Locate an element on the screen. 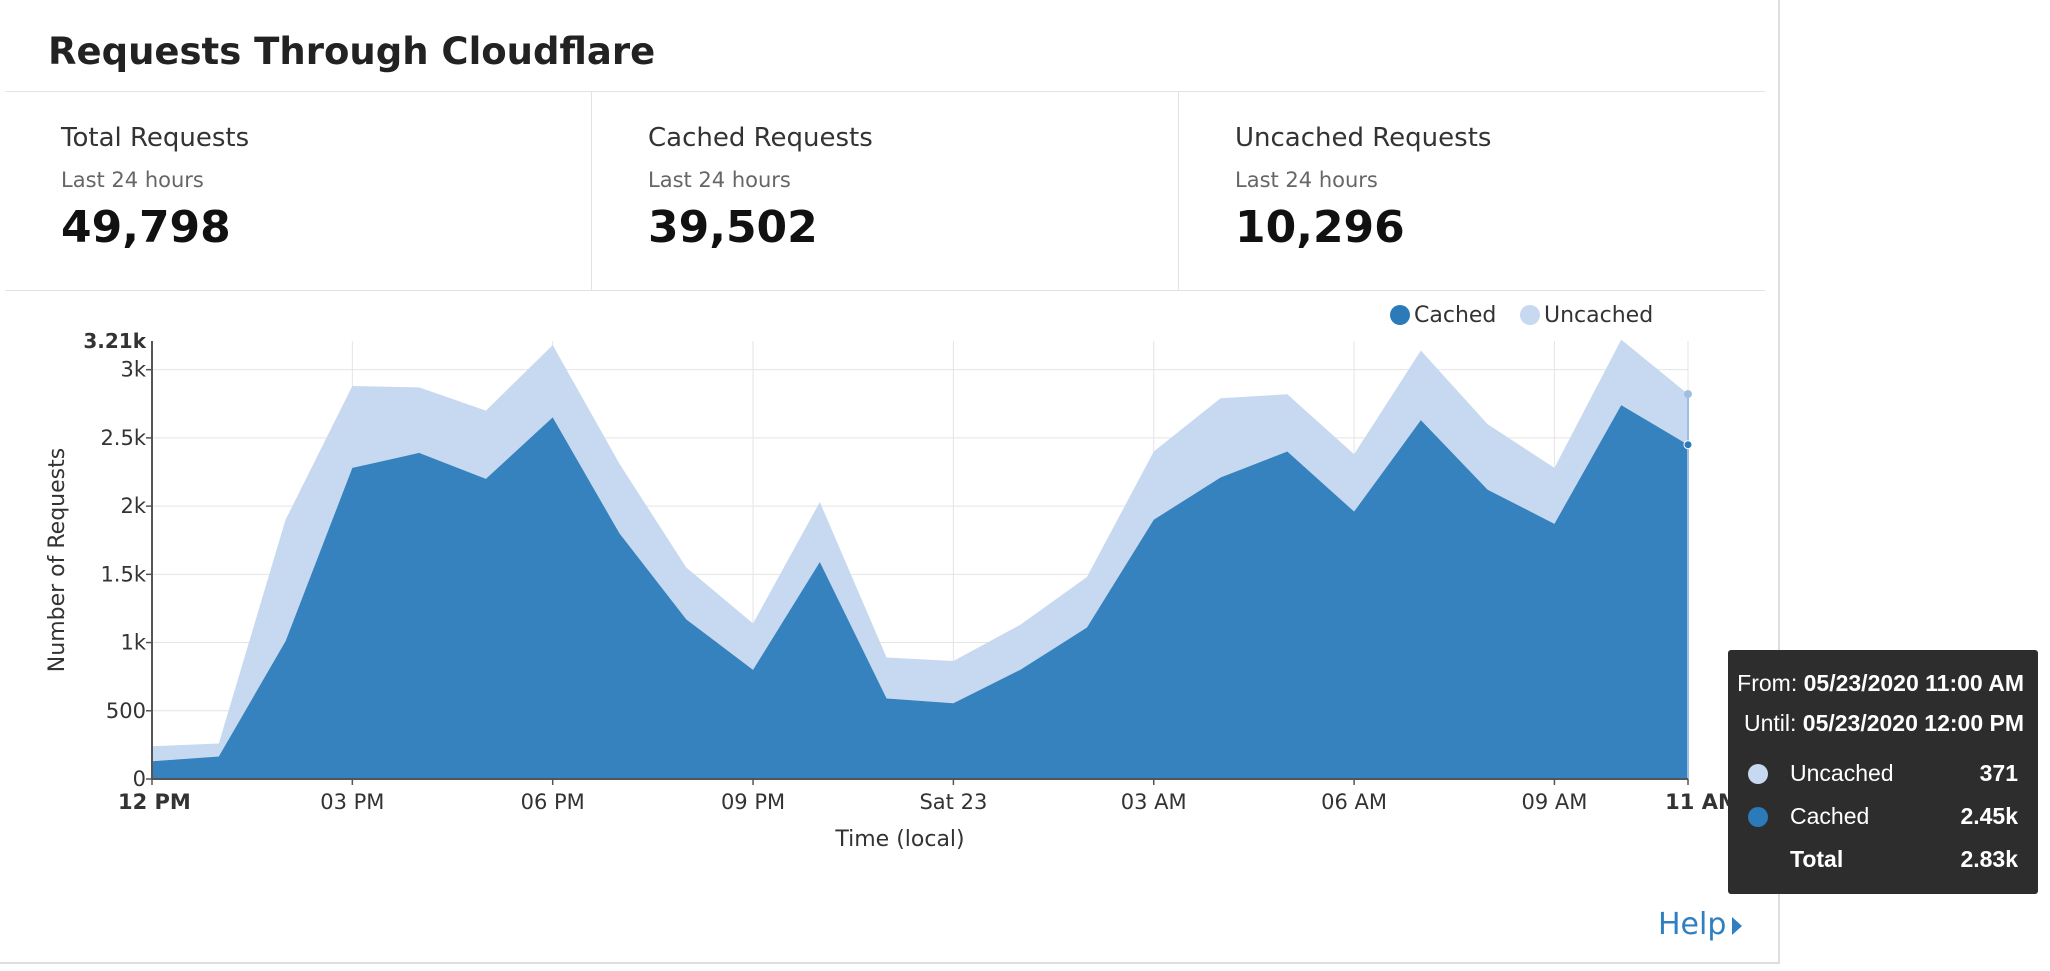  tooltip-row-value: 2.45k is located at coordinates (1989, 816).